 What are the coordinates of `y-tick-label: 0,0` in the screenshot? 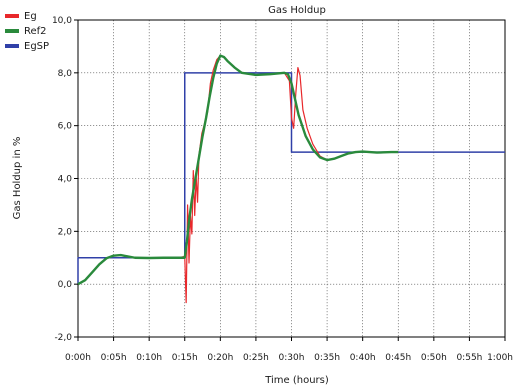 It's located at (65, 285).